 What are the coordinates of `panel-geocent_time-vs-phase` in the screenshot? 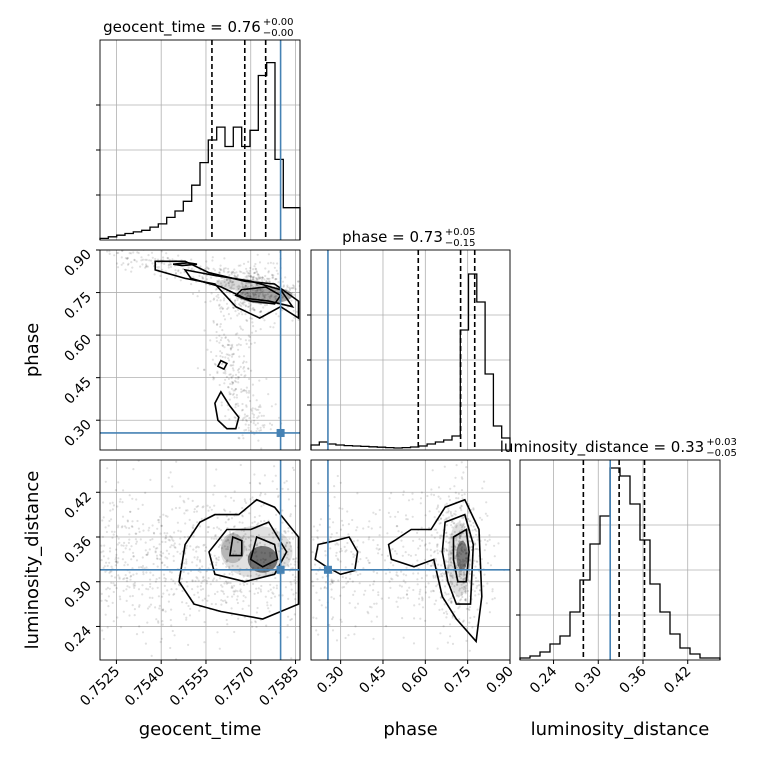 It's located at (200, 349).